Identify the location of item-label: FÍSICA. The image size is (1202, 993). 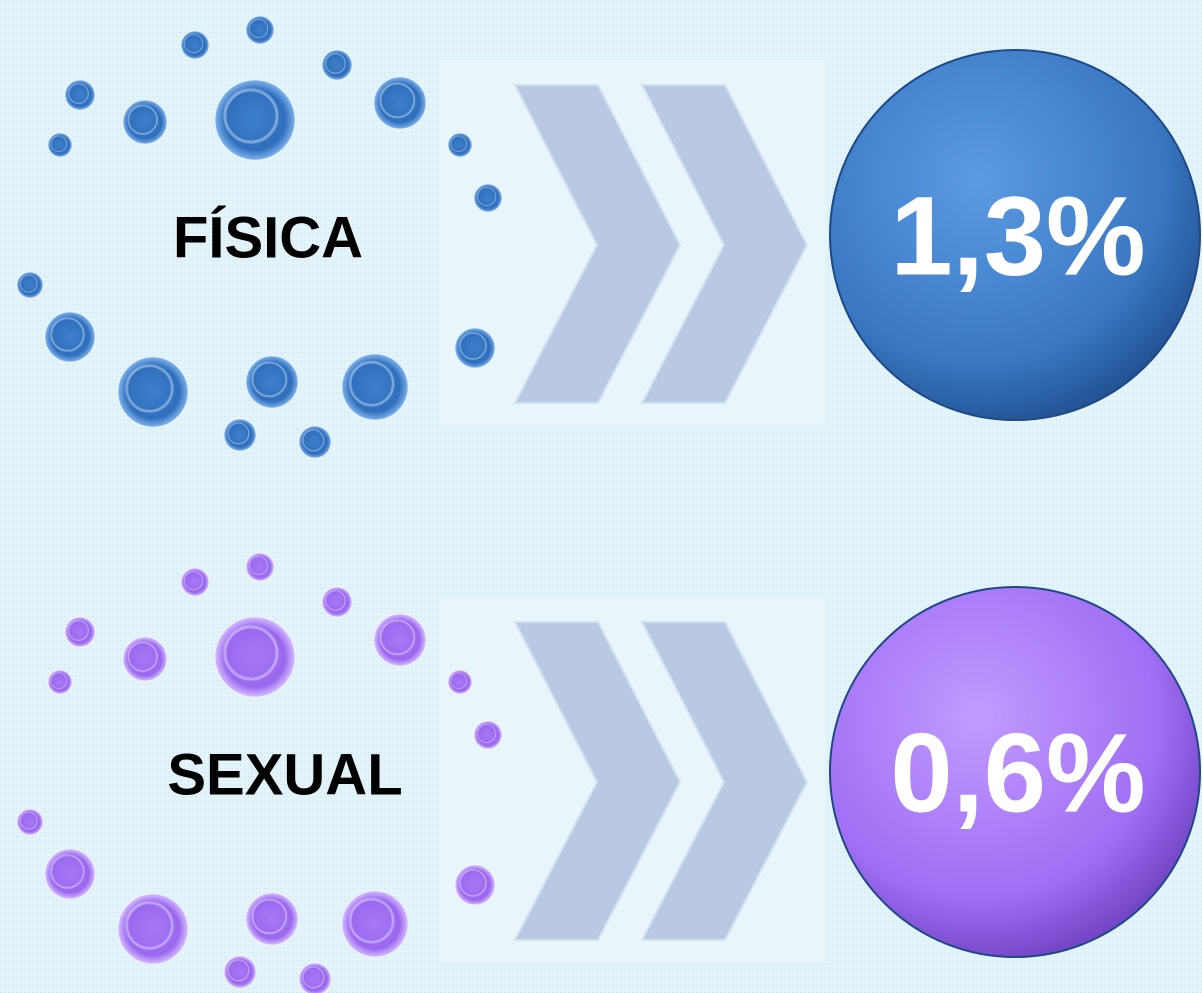
(268, 237).